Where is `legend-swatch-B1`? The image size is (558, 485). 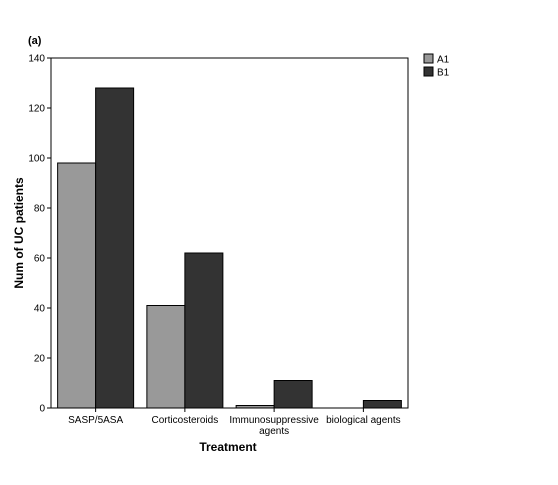 legend-swatch-B1 is located at coordinates (428, 71).